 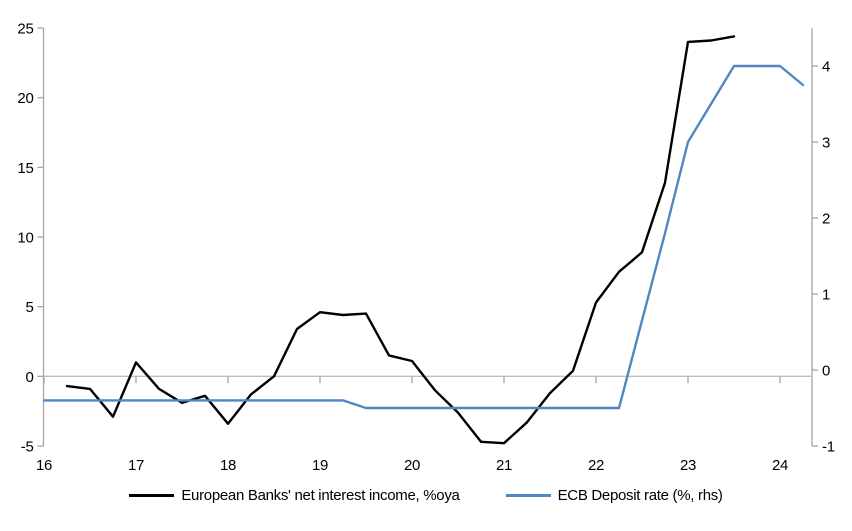 What do you see at coordinates (320, 465) in the screenshot?
I see `x-axis-label: 19` at bounding box center [320, 465].